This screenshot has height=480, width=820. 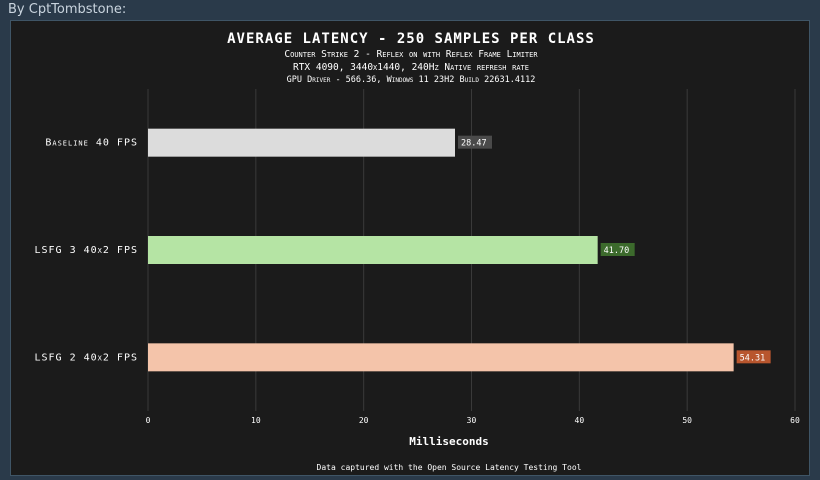 I want to click on value-label: 28.47, so click(x=474, y=144).